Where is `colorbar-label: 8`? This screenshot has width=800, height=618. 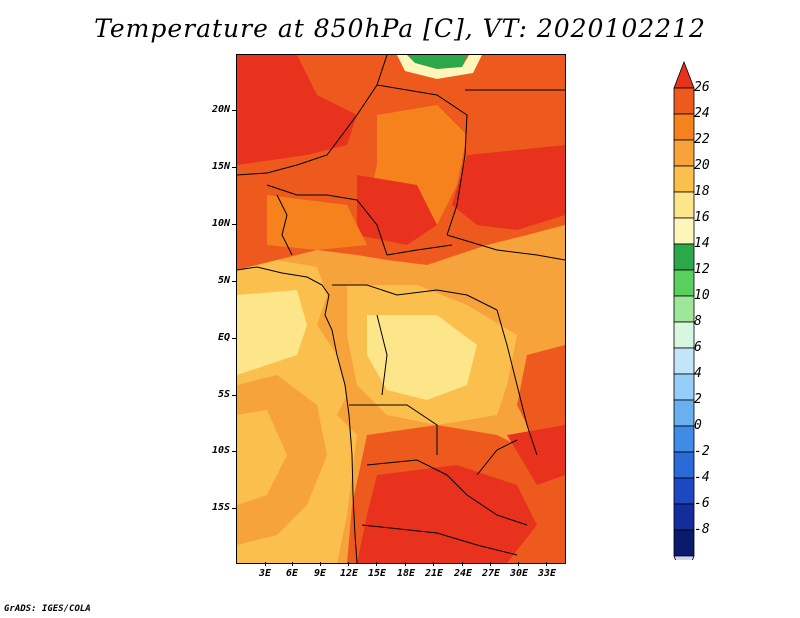
colorbar-label: 8 is located at coordinates (698, 321).